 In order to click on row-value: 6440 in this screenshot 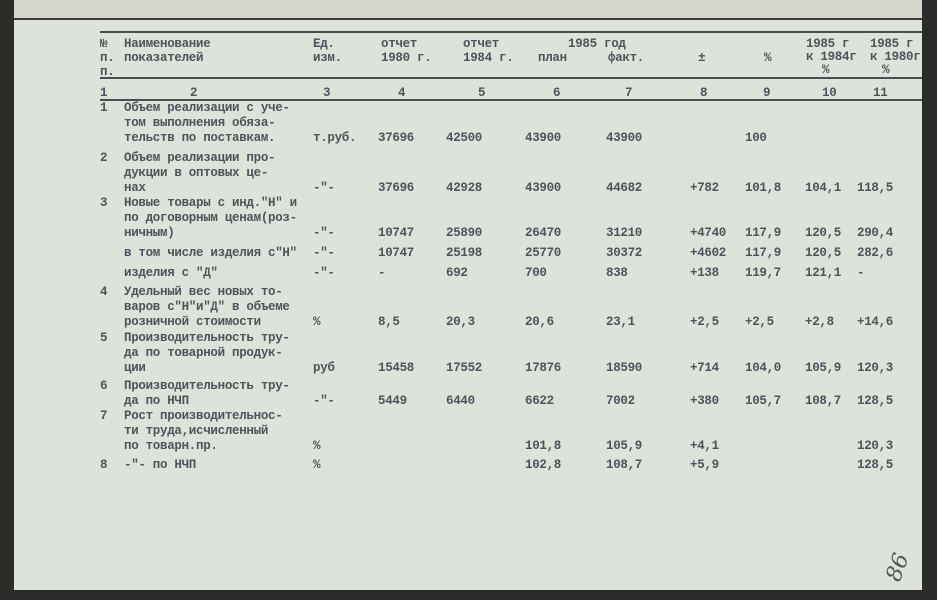, I will do `click(460, 401)`.